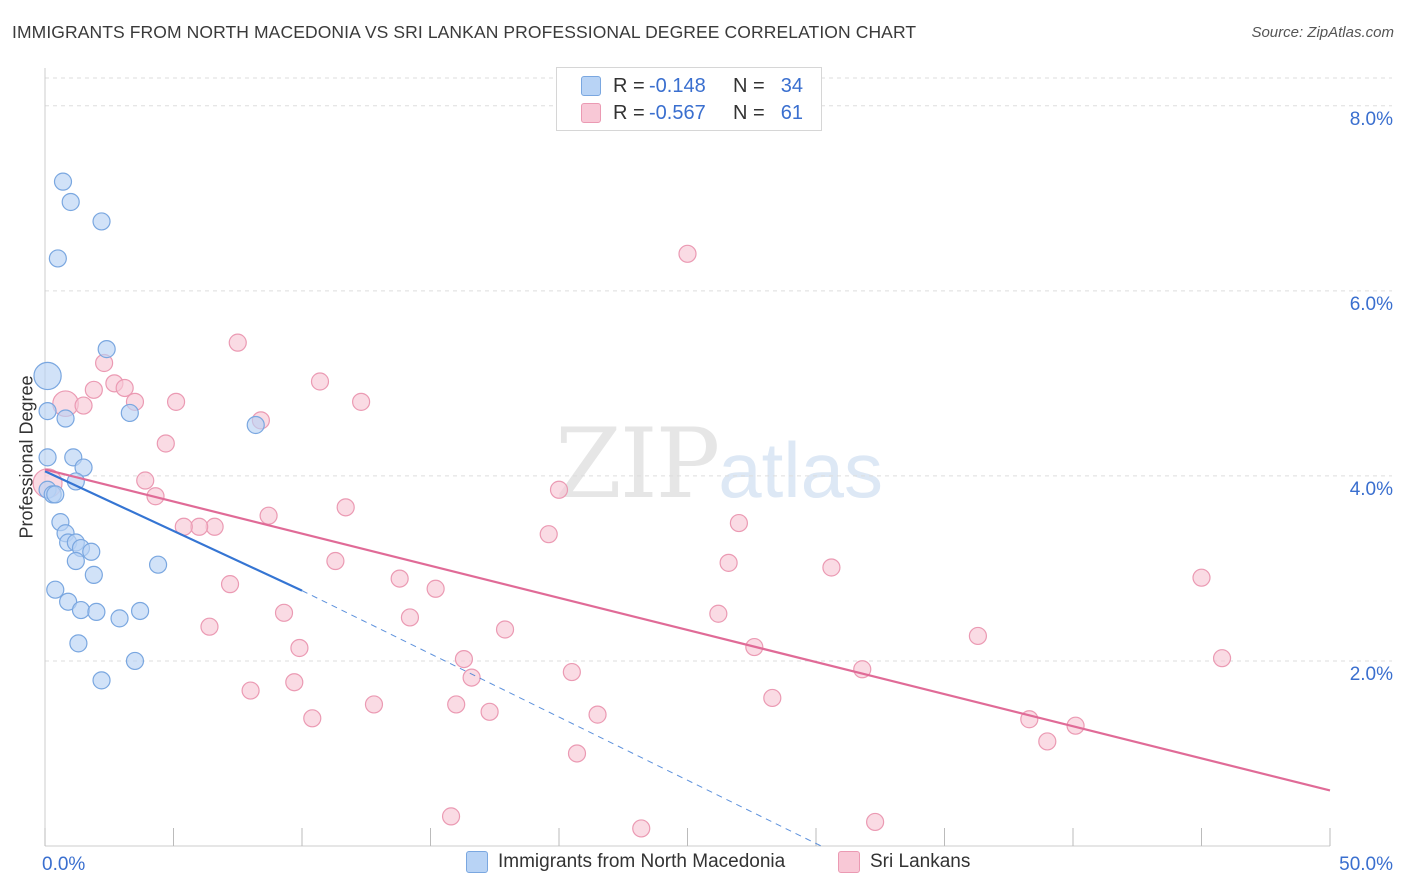 Image resolution: width=1406 pixels, height=892 pixels. Describe the element at coordinates (173, 531) in the screenshot. I see `north-macedonia-trend-line` at that location.